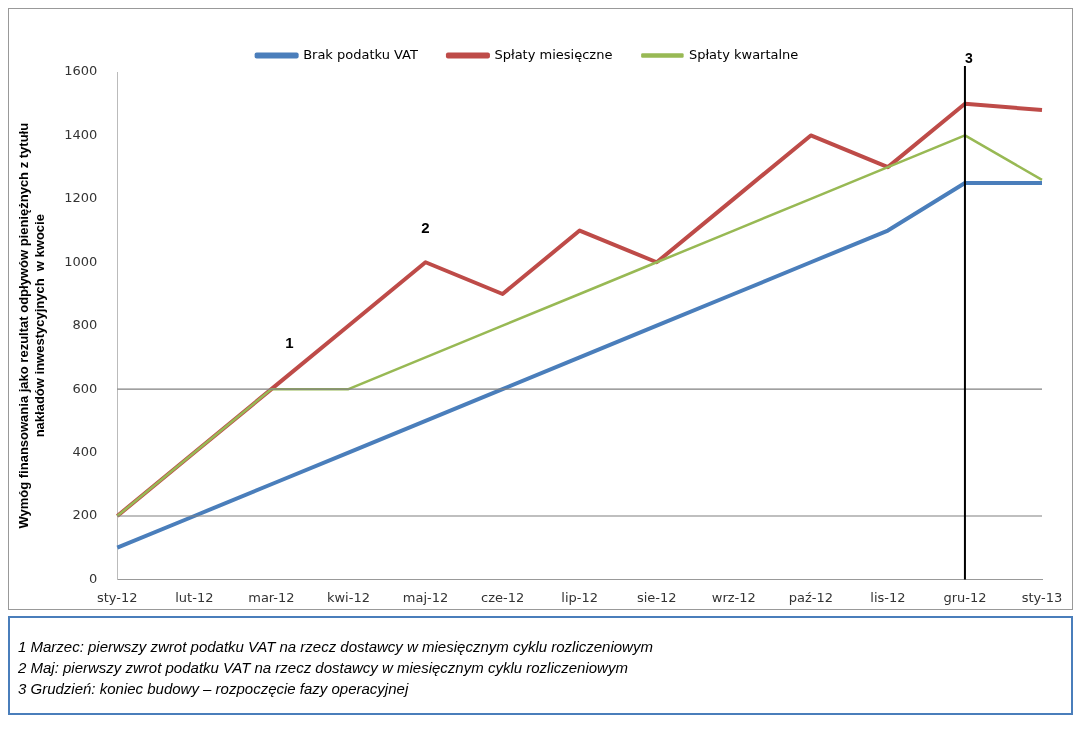 The image size is (1081, 753). I want to click on y-tick-label: 200, so click(85, 515).